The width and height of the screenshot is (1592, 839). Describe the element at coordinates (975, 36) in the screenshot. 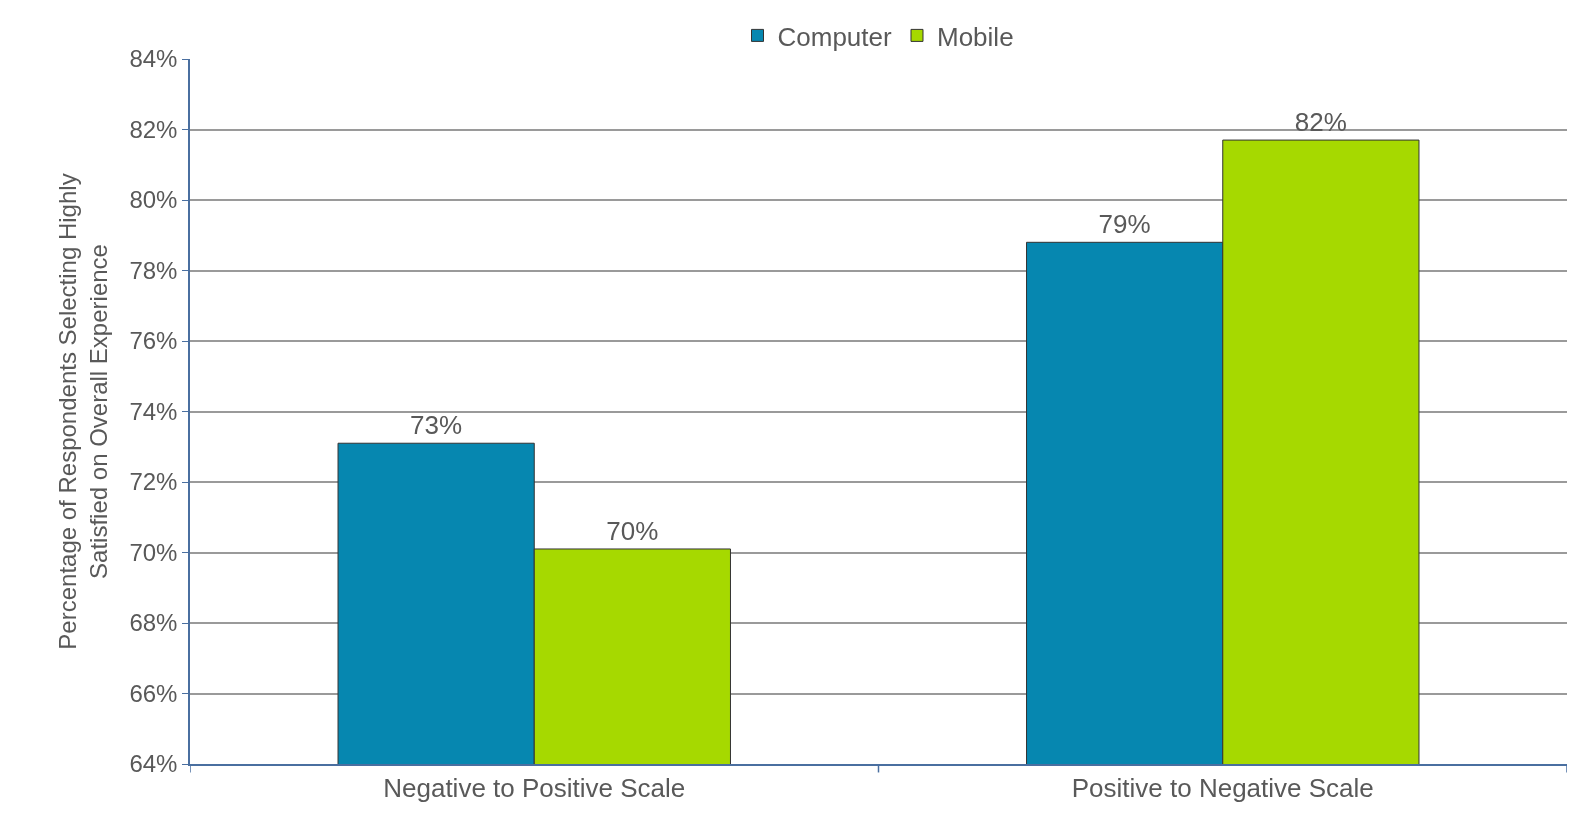

I see `legend-label: Mobile` at that location.